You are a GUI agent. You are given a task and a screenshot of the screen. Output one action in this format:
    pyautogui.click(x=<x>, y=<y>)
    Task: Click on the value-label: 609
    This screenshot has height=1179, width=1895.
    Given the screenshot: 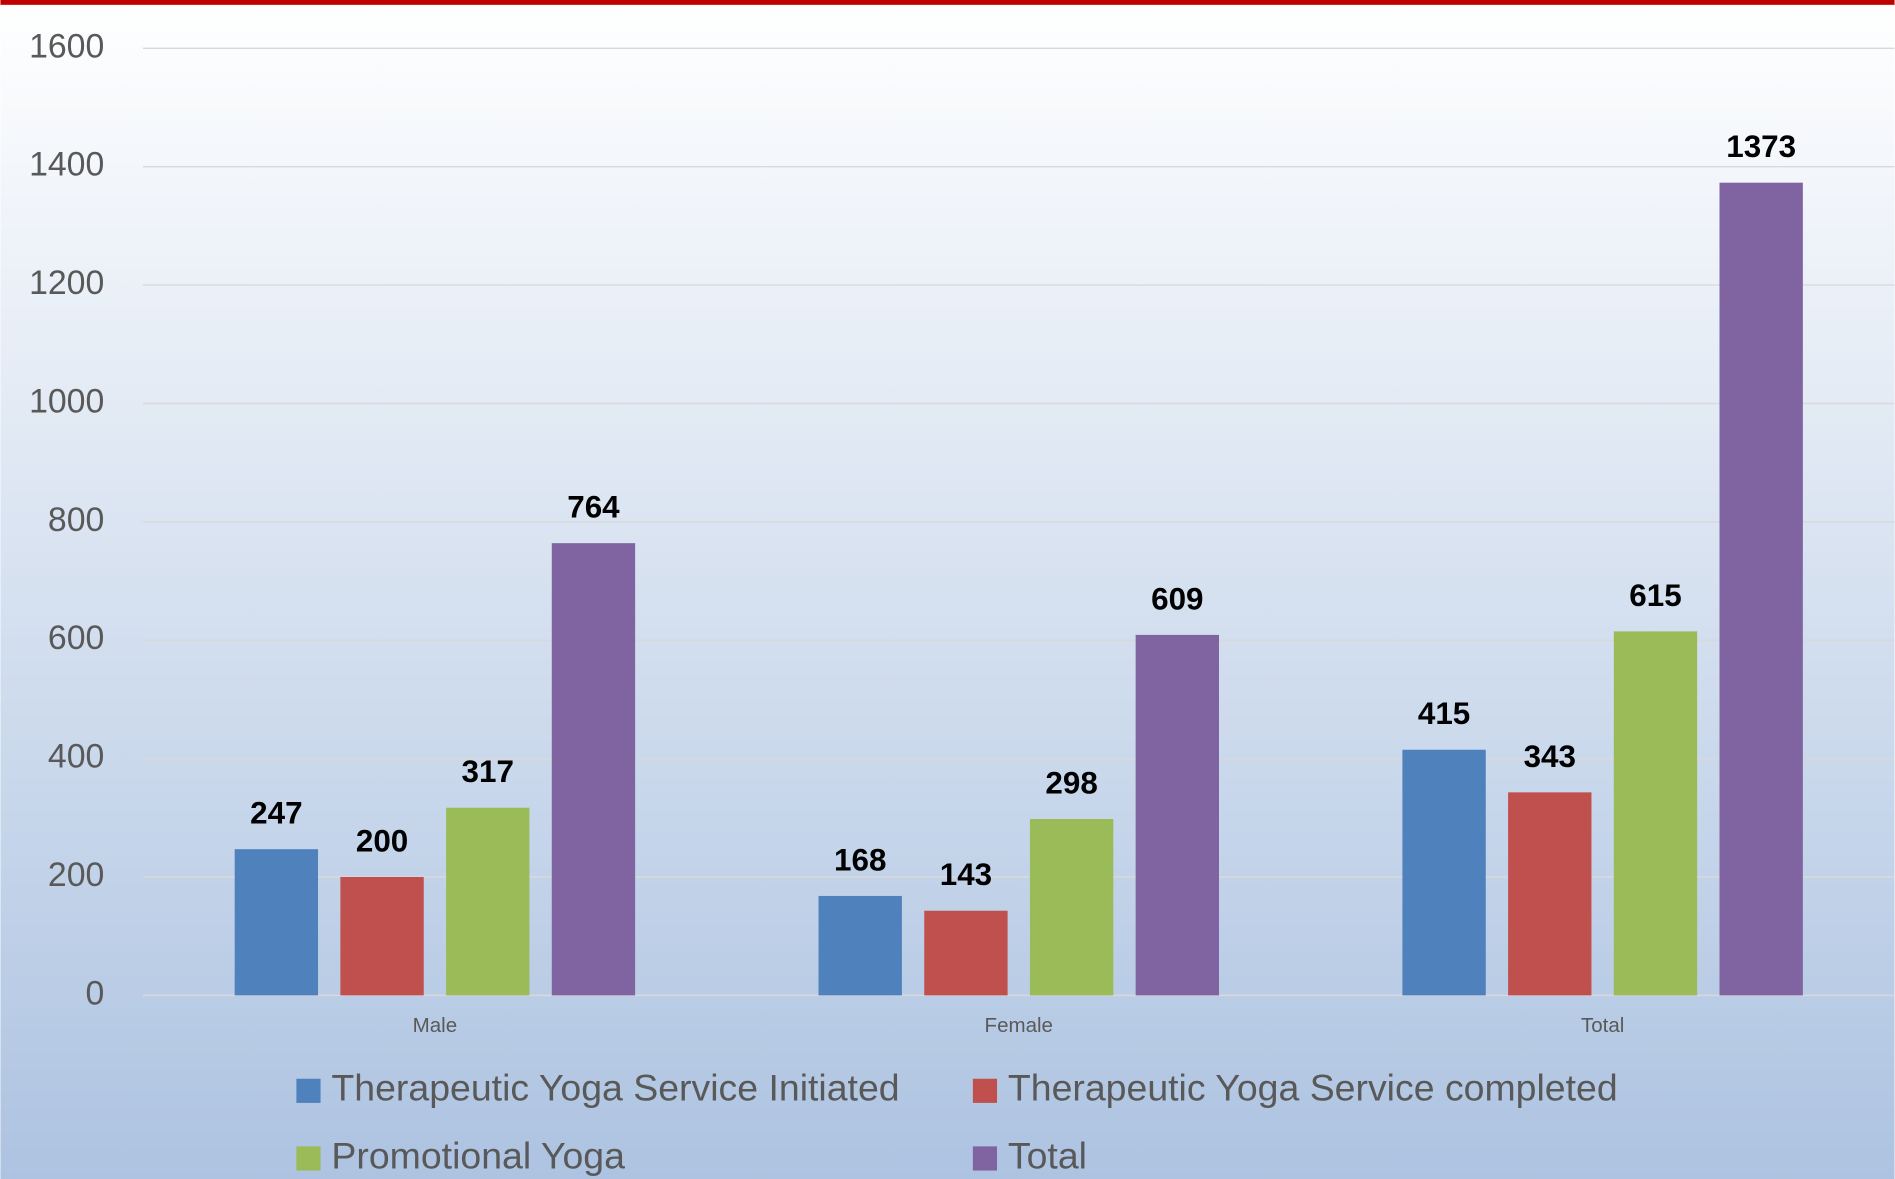 What is the action you would take?
    pyautogui.click(x=1177, y=598)
    